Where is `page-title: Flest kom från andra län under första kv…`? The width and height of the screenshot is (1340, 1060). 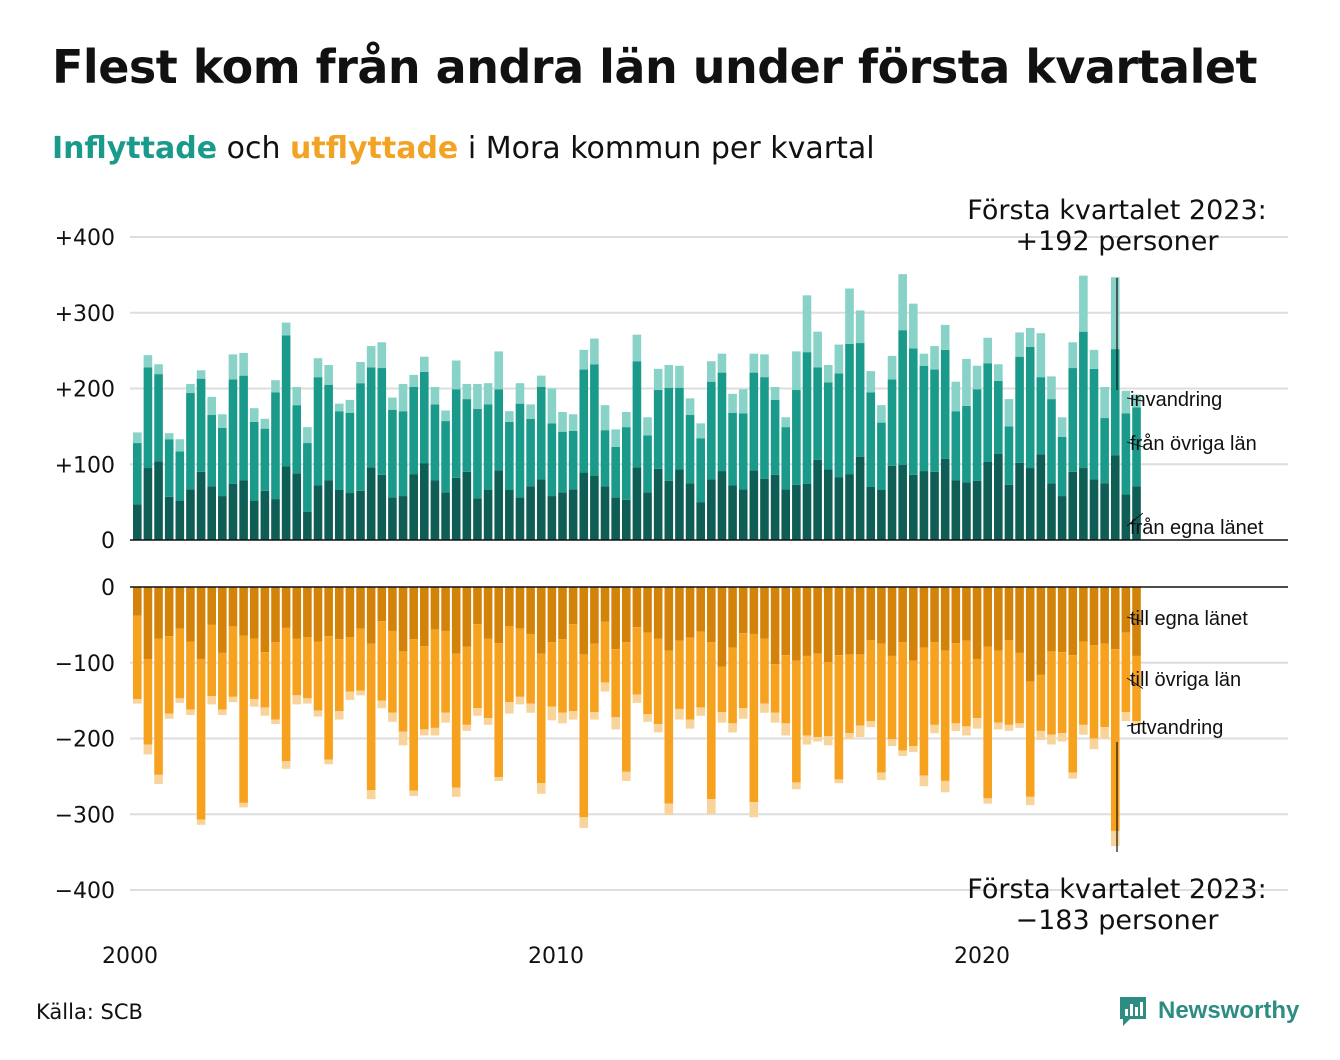 page-title: Flest kom från andra län under första kv… is located at coordinates (655, 67).